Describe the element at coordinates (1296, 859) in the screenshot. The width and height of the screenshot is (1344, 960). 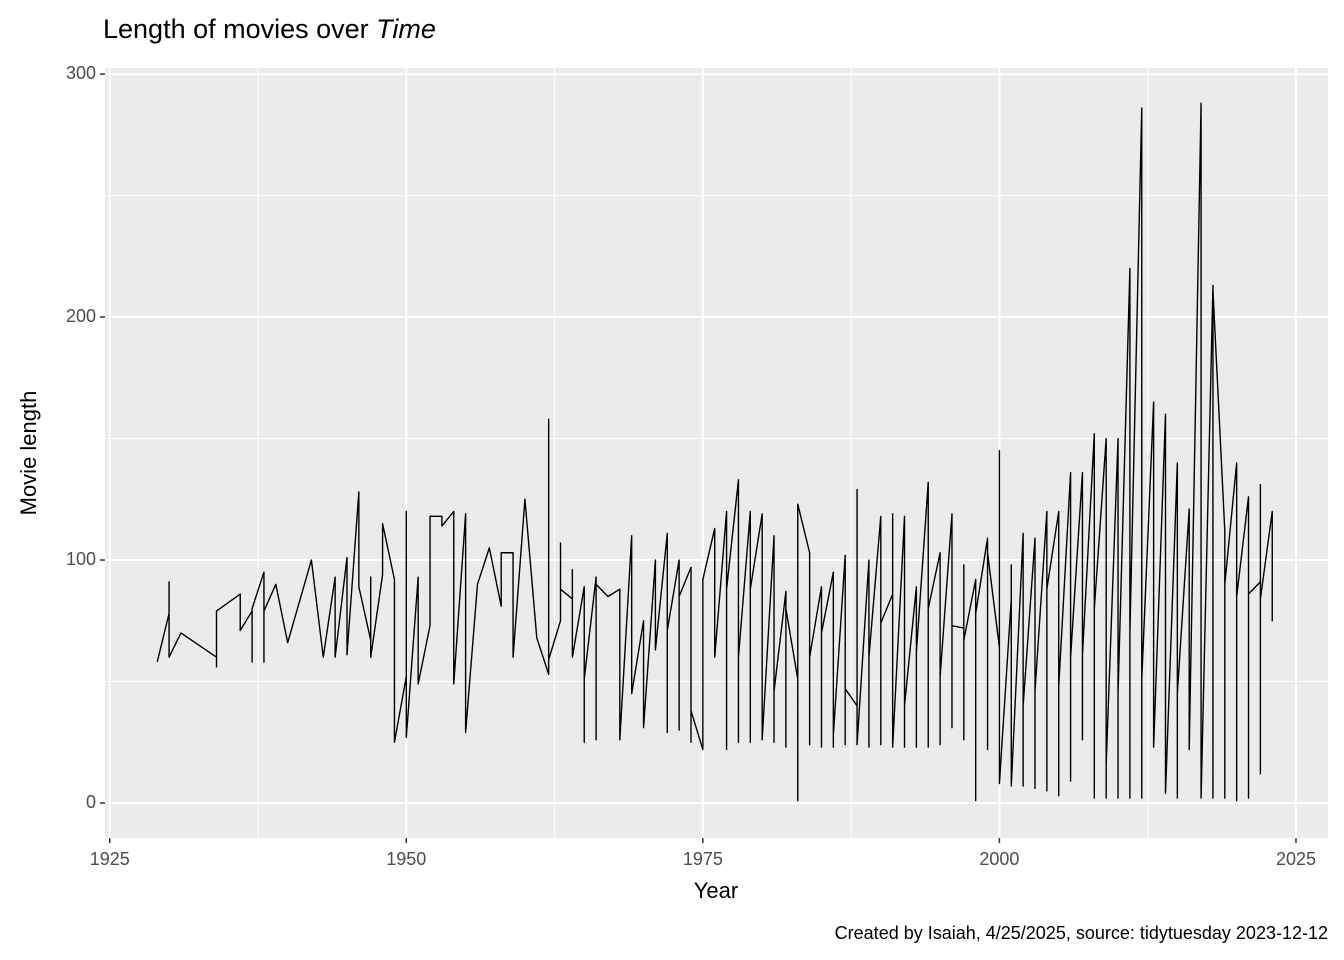
I see `x-tick-label: 2025` at that location.